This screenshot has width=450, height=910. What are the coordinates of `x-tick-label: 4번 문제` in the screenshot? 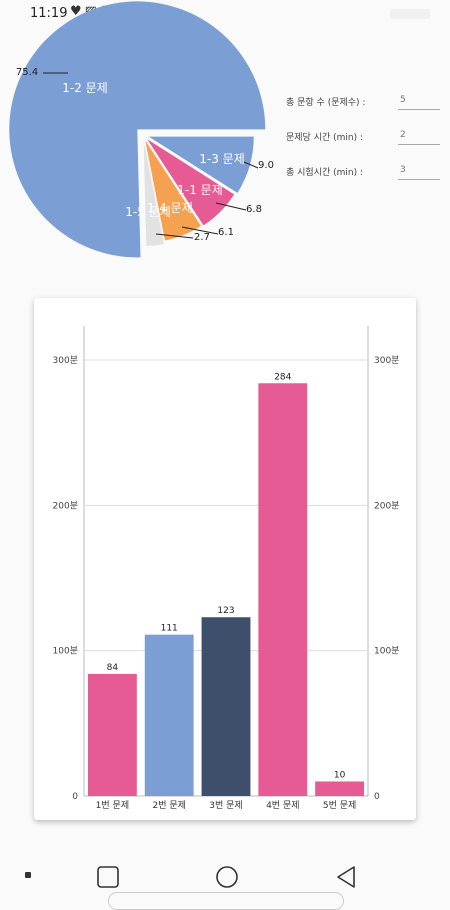 It's located at (282, 805).